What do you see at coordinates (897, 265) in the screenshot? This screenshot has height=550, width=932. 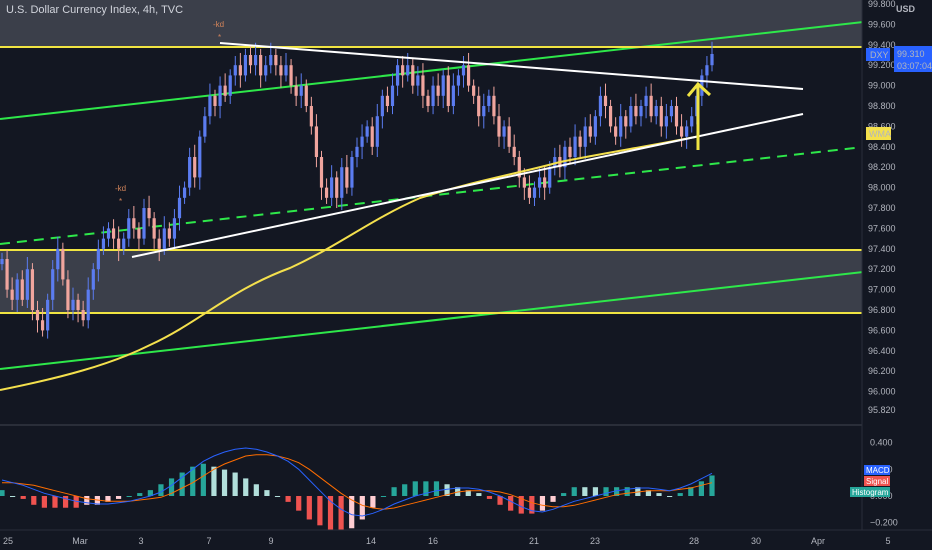 I see `price-axis` at bounding box center [897, 265].